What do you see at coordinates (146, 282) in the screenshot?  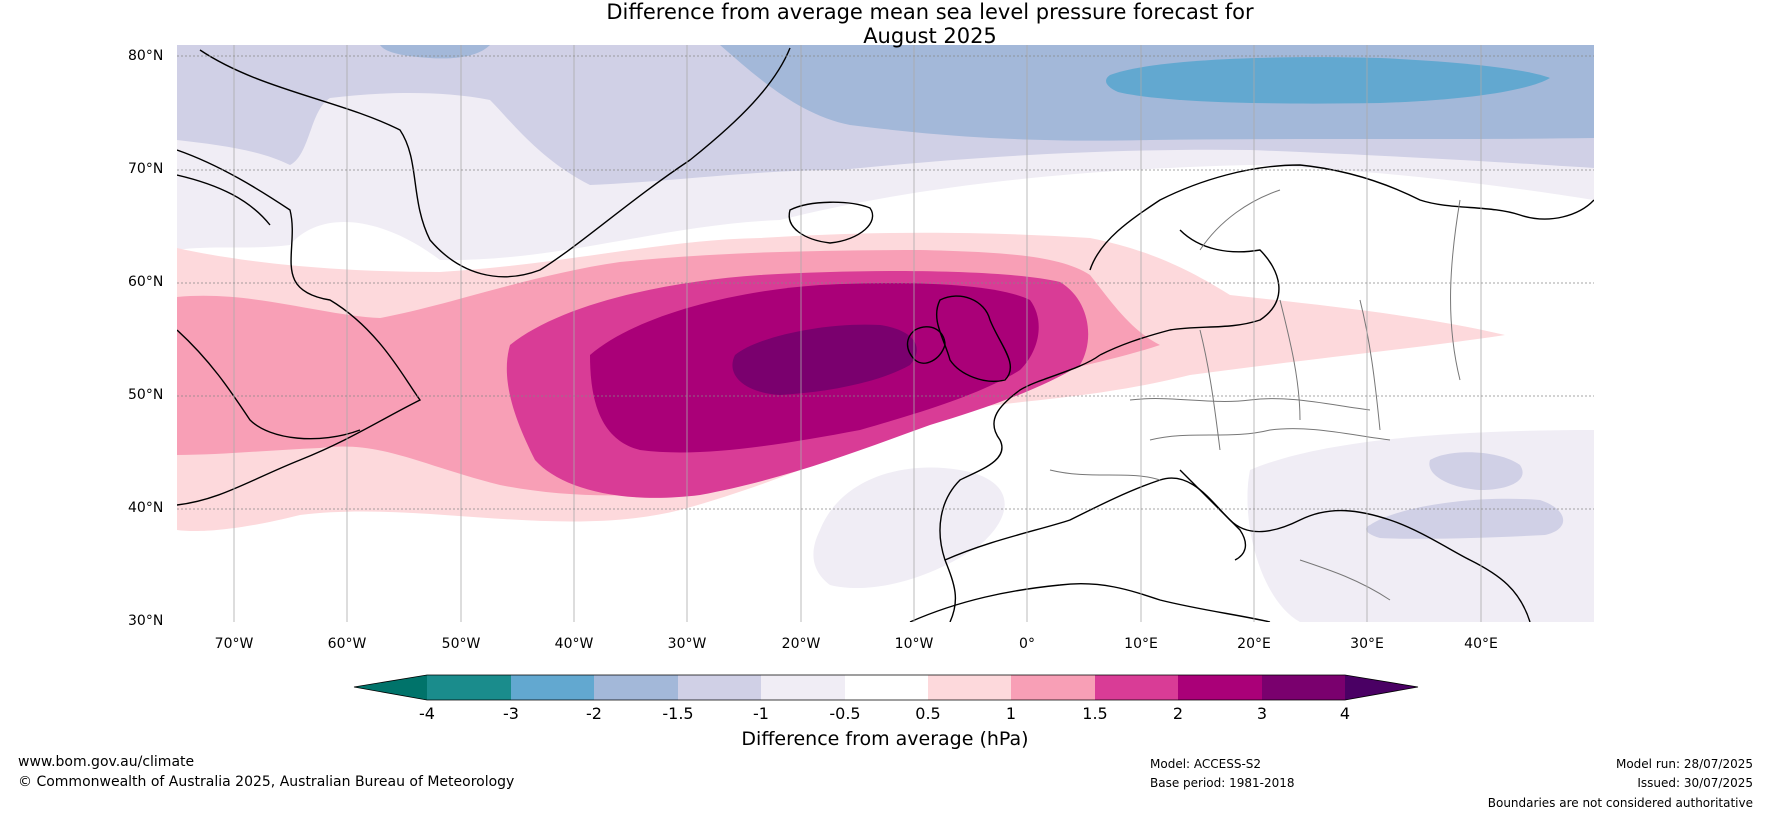 I see `lat-label-60n: 60°N` at bounding box center [146, 282].